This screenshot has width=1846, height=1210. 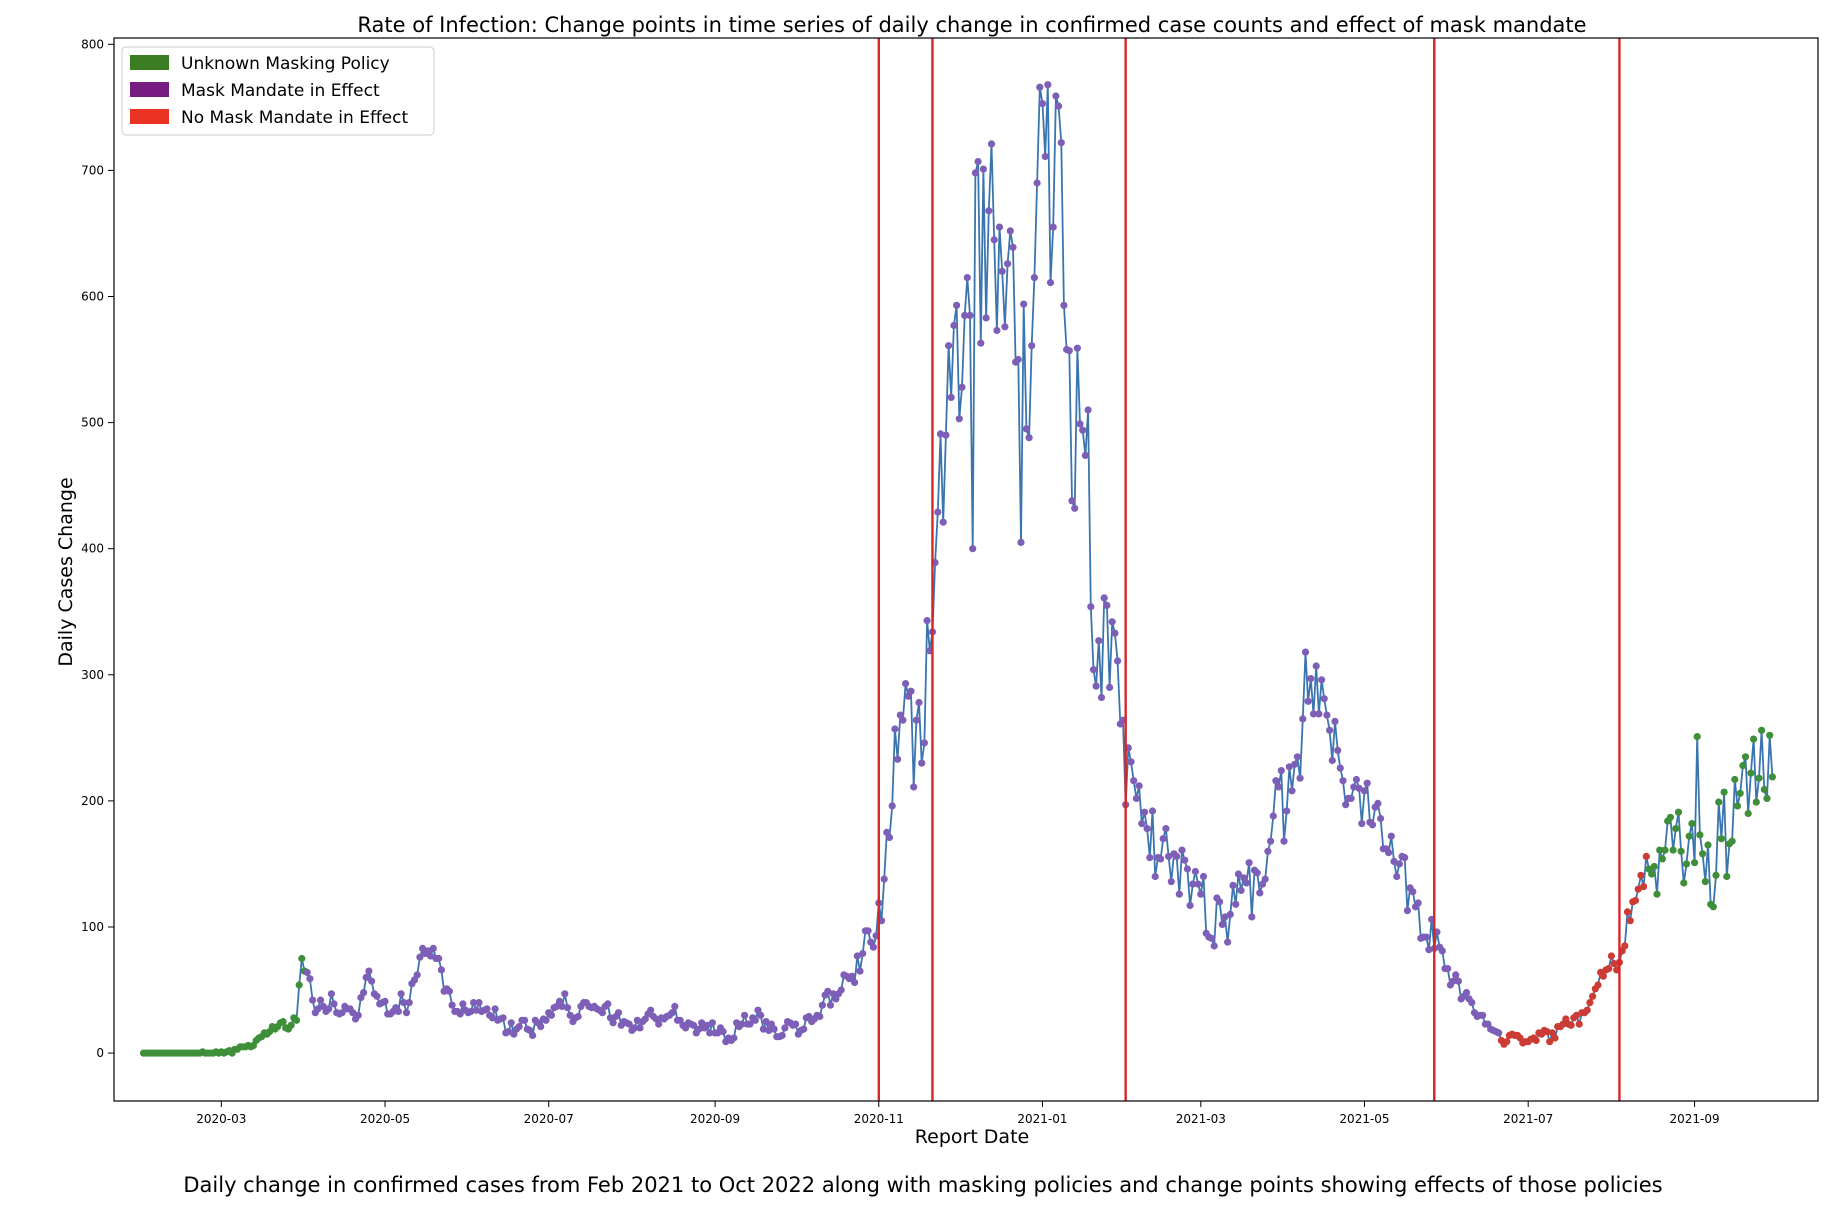 I want to click on legend-label-mask: Mask Mandate in Effect, so click(x=280, y=91).